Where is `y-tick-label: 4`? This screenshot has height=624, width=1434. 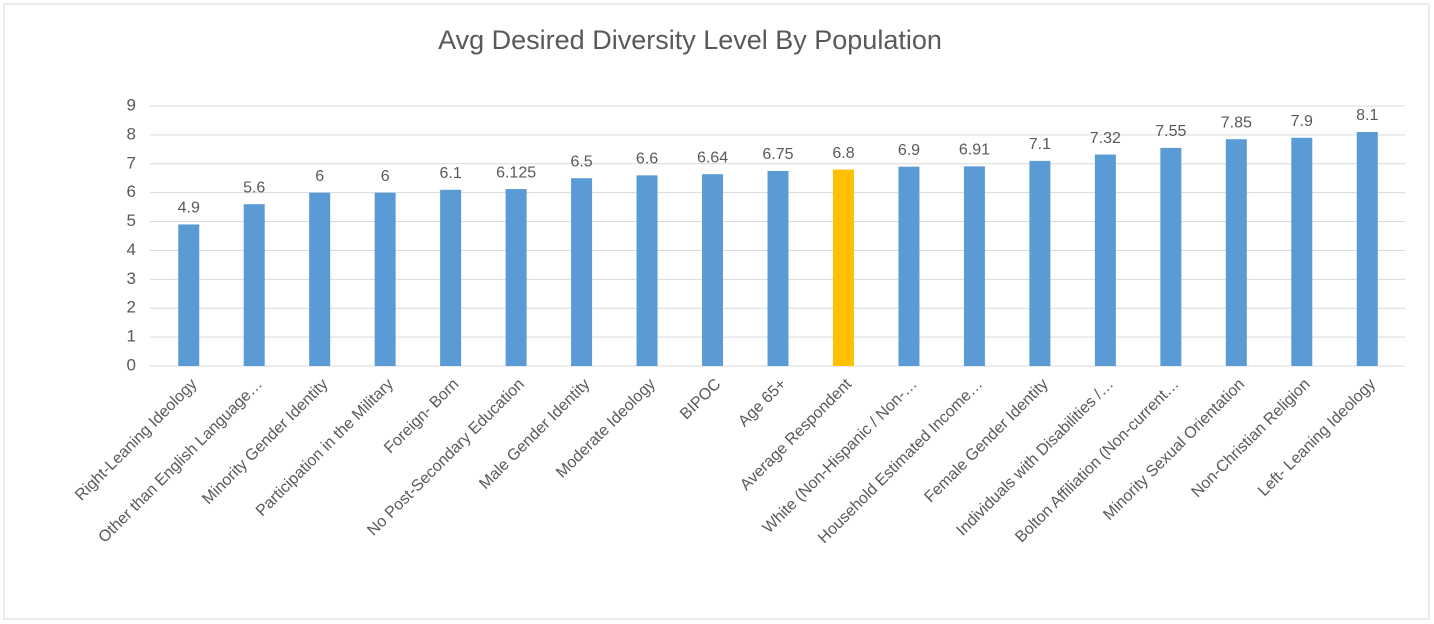 y-tick-label: 4 is located at coordinates (131, 249).